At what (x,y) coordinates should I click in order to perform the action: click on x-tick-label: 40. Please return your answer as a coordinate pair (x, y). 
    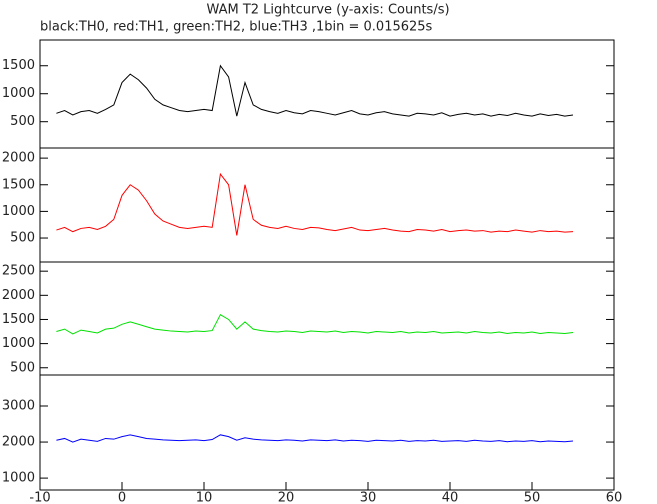
    Looking at the image, I should click on (450, 497).